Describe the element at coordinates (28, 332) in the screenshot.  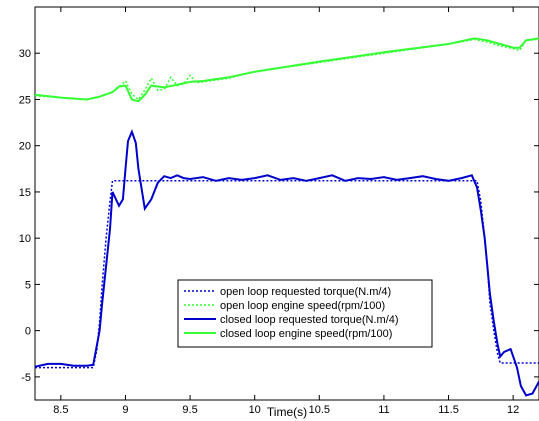
I see `y-tick-label: 0` at that location.